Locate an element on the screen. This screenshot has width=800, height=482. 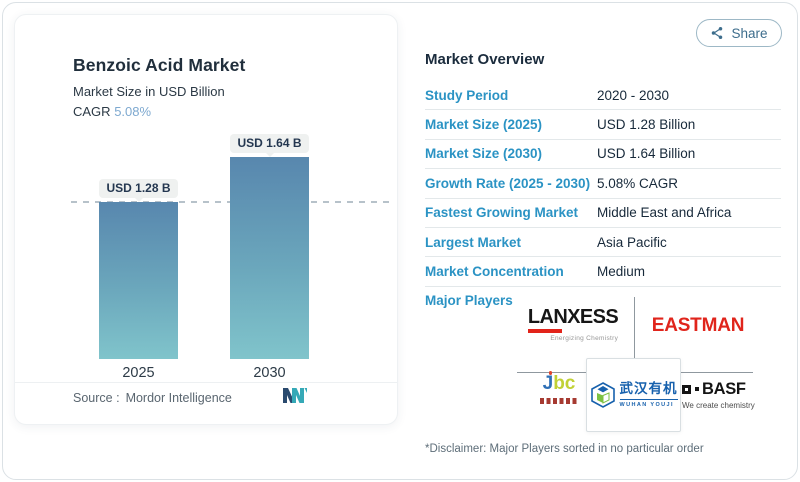
overview-row: Market Size (2025) USD 1.28 Billion is located at coordinates (603, 125).